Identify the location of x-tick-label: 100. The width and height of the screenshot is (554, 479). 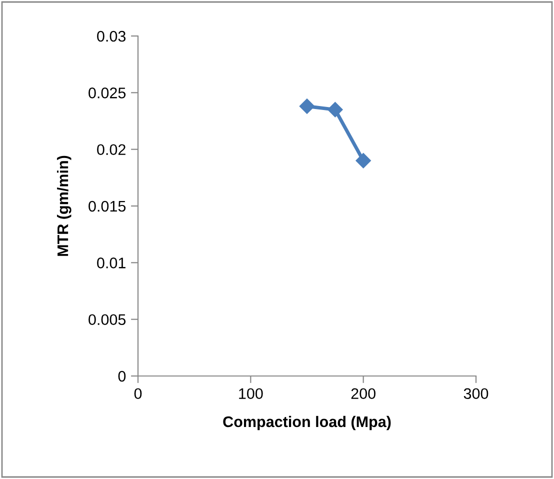
(251, 394).